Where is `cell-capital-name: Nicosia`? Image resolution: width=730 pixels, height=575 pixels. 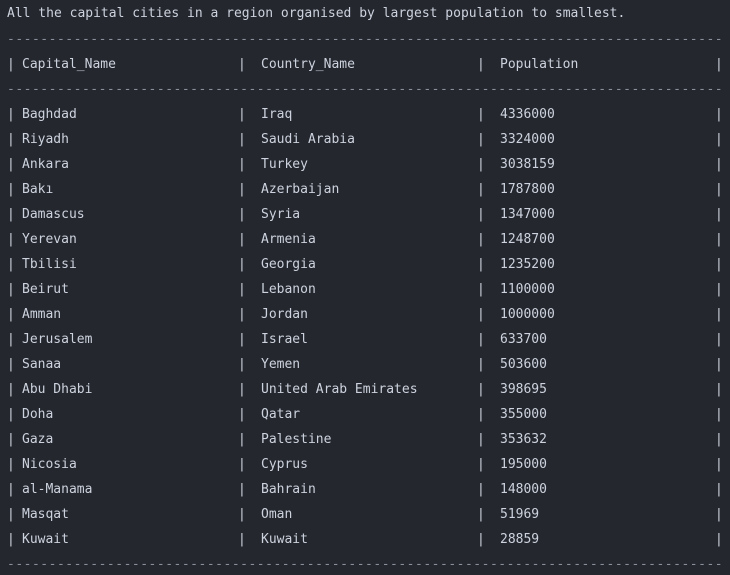
cell-capital-name: Nicosia is located at coordinates (49, 464).